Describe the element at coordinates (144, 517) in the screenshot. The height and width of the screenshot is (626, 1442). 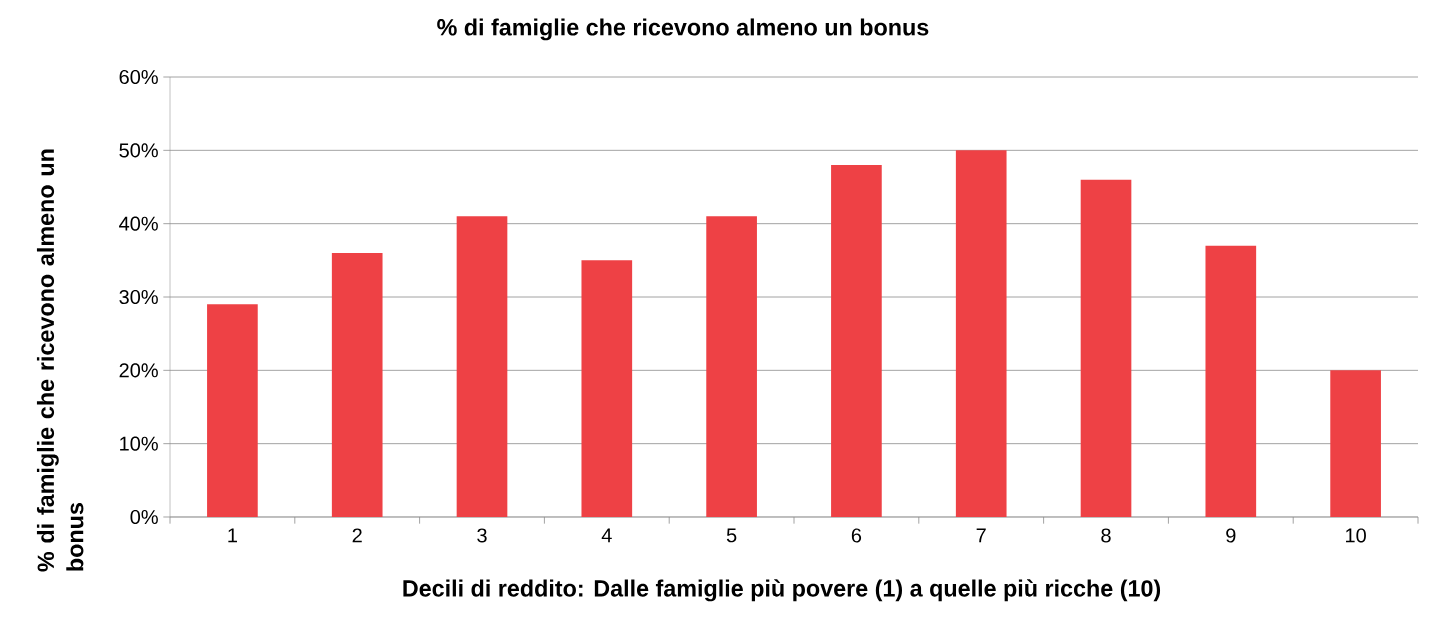
I see `y-tick-label: 0%` at that location.